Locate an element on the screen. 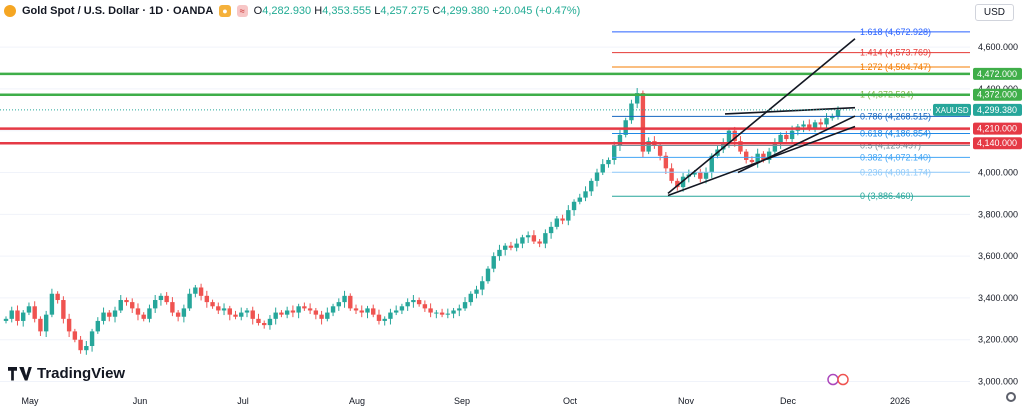  price-level-text: 4,472.000 is located at coordinates (997, 74).